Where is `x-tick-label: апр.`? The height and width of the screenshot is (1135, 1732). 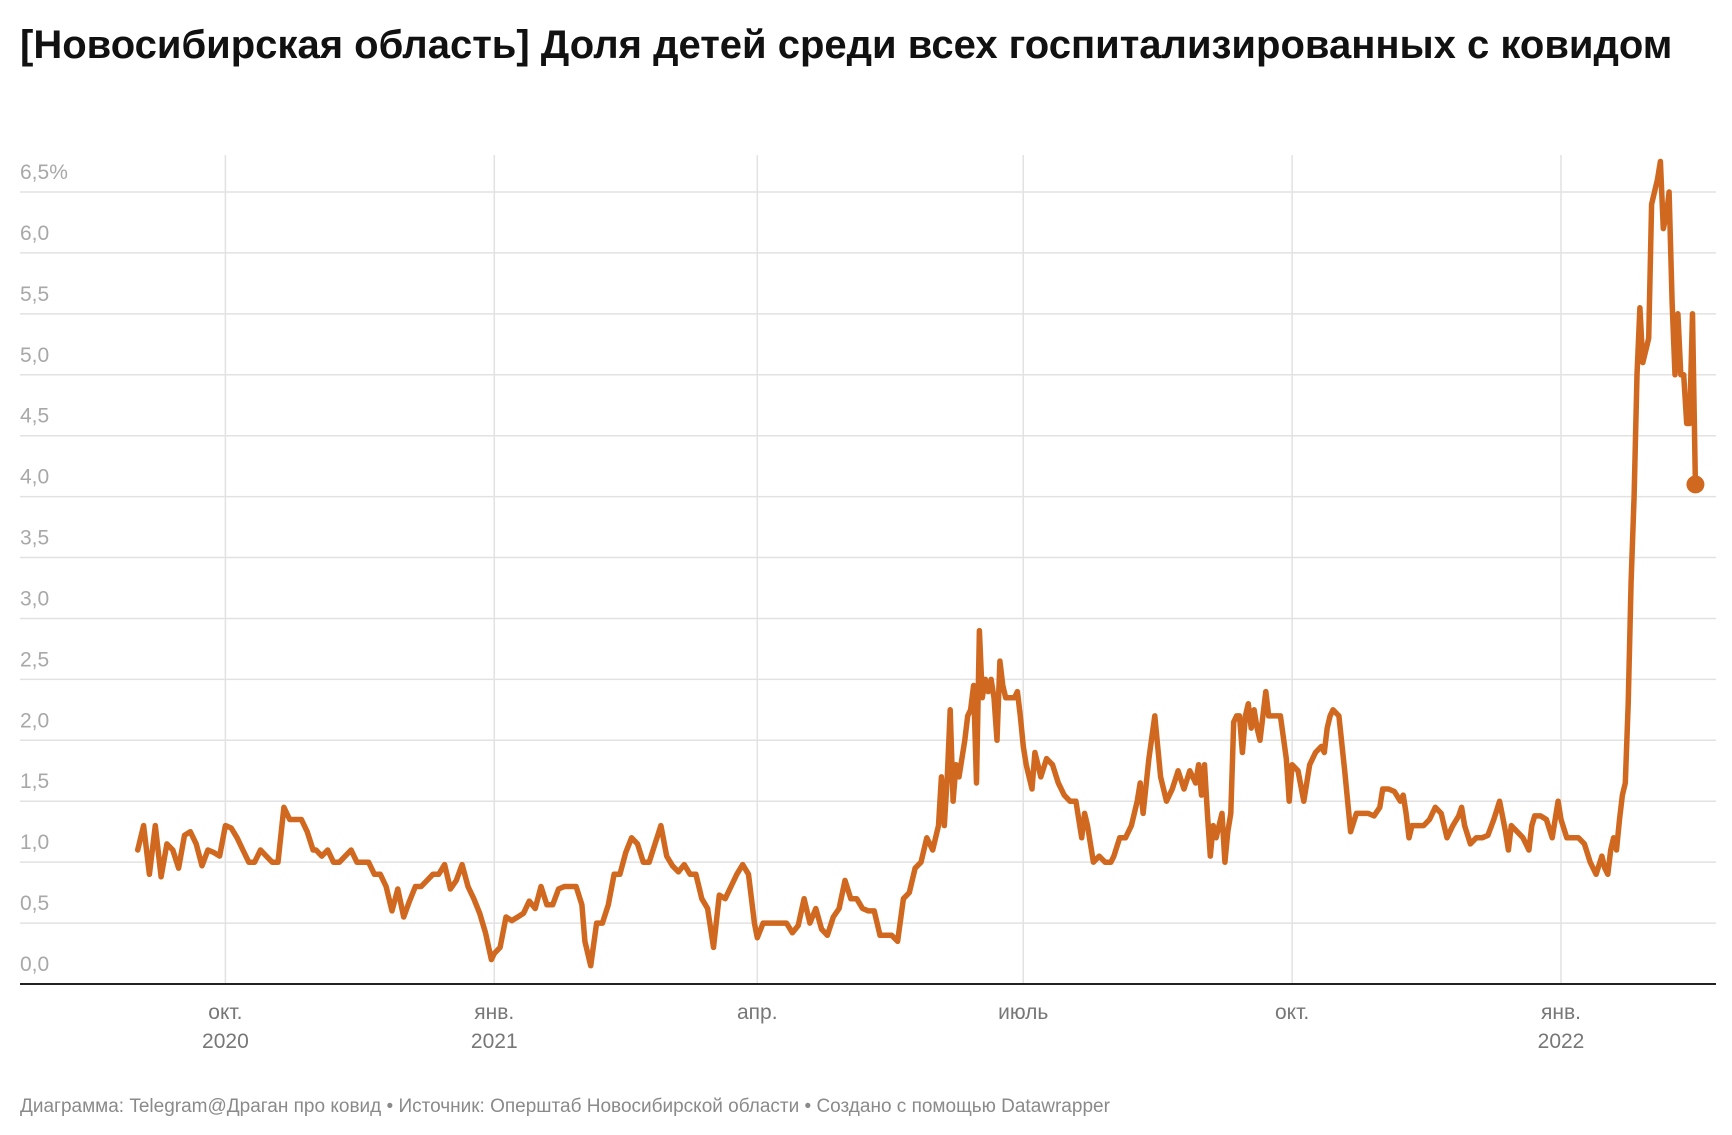
x-tick-label: апр. is located at coordinates (757, 1012).